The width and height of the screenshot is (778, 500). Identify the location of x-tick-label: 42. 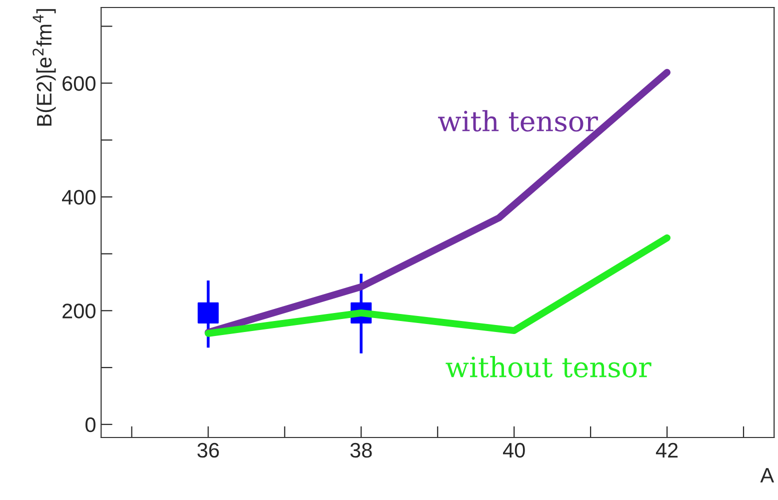
(667, 450).